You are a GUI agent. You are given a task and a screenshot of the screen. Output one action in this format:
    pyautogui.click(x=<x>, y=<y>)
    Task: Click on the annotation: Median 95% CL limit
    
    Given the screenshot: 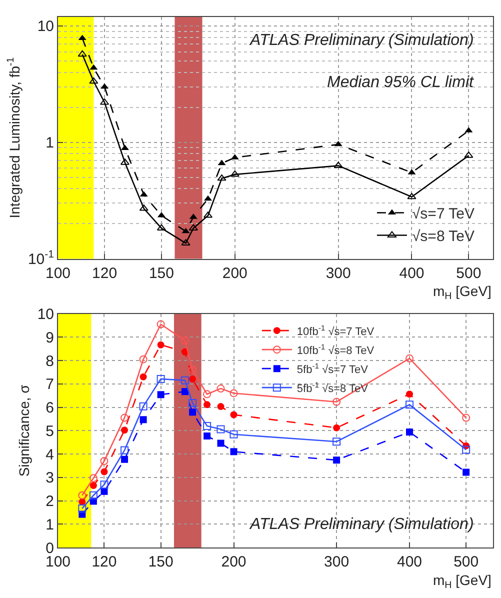 What is the action you would take?
    pyautogui.click(x=400, y=82)
    